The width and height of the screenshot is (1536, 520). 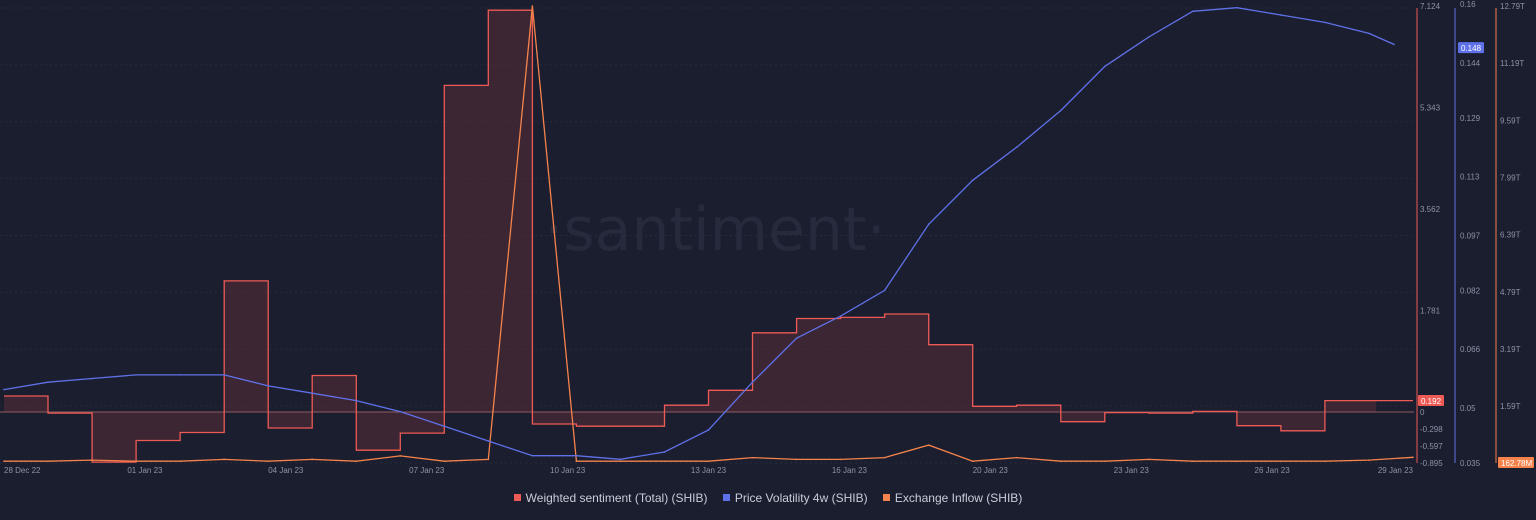 What do you see at coordinates (1431, 446) in the screenshot?
I see `sentiment-tick-label: -0.597` at bounding box center [1431, 446].